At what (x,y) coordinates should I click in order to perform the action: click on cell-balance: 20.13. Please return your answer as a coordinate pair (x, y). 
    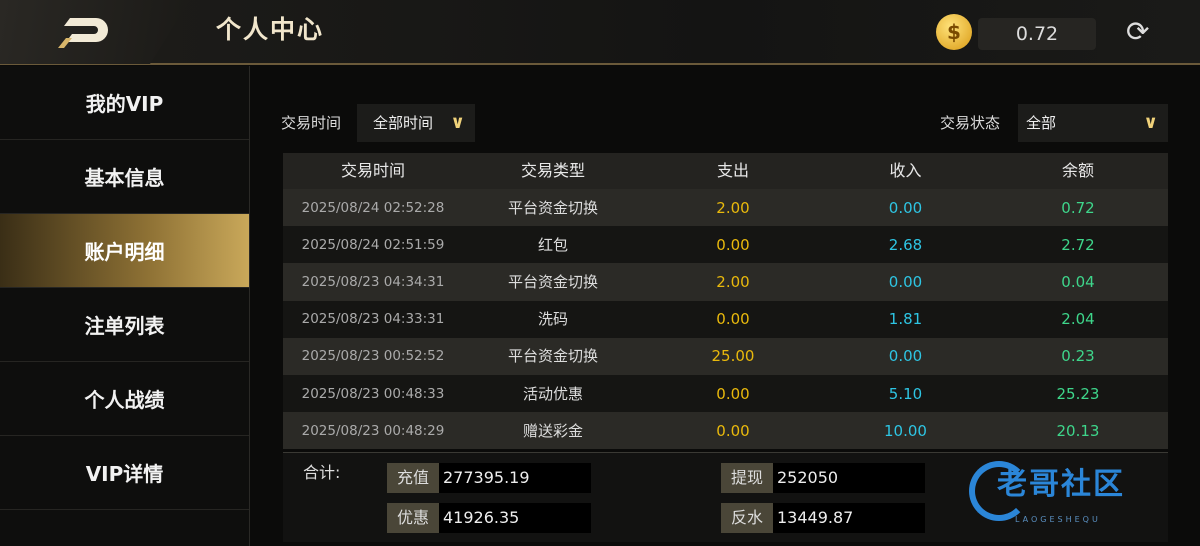
    Looking at the image, I should click on (1078, 430).